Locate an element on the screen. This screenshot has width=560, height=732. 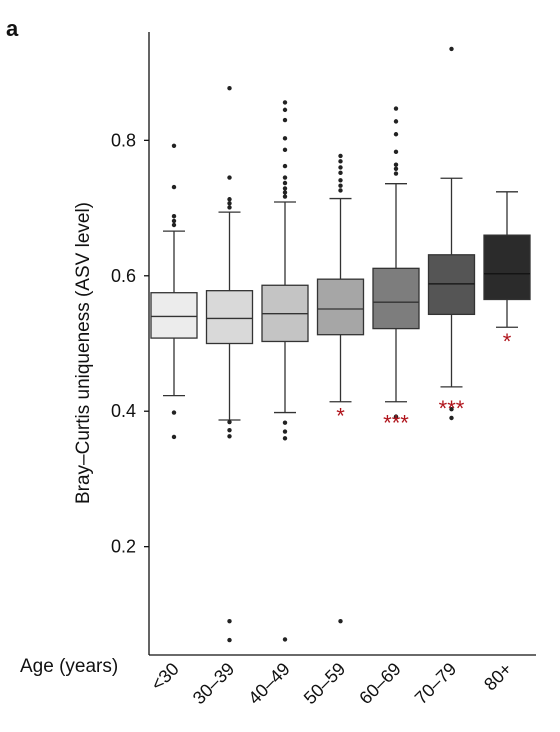
x-tick-label: 50–59 is located at coordinates (325, 684).